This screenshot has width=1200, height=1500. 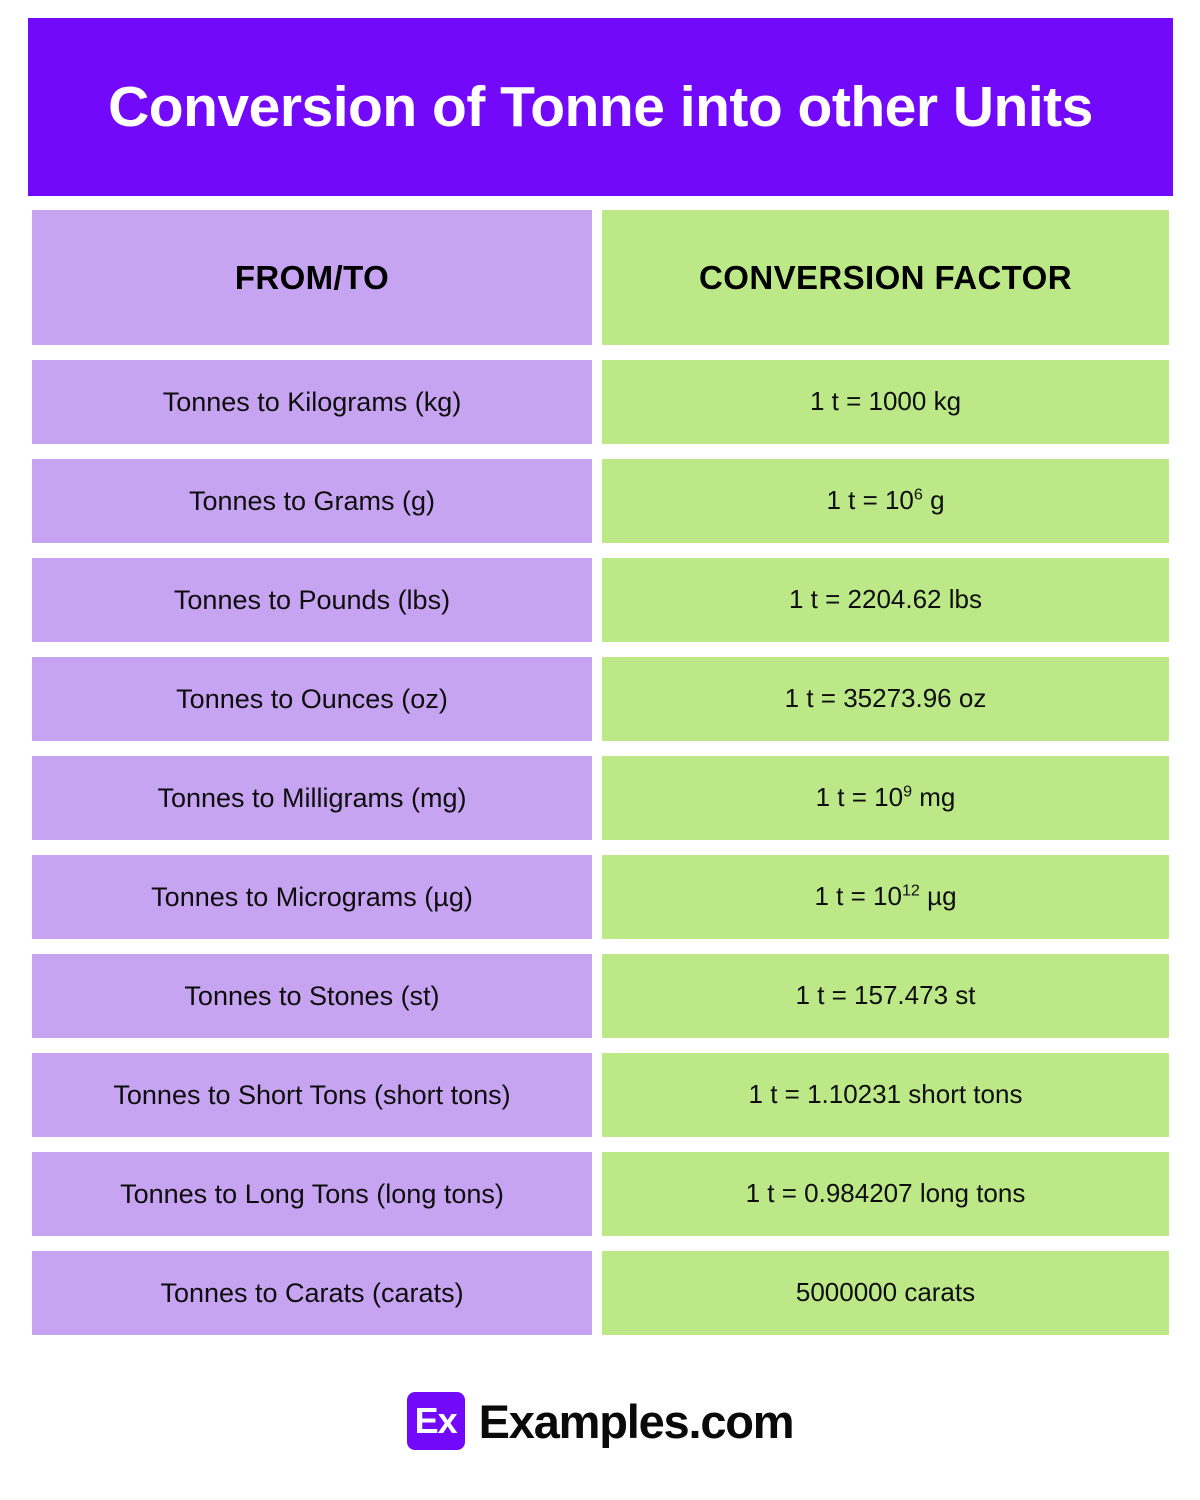 I want to click on cell-from-to: Tonnes to Micrograms (µg), so click(x=312, y=897).